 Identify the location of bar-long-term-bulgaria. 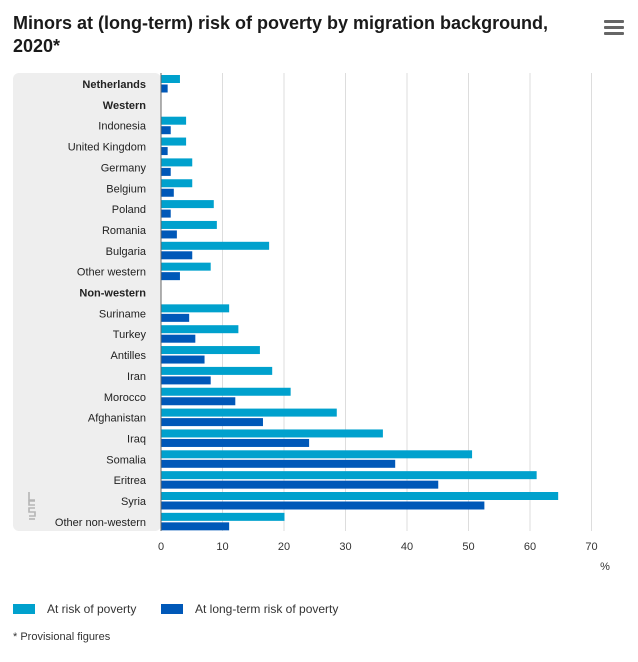
(177, 255).